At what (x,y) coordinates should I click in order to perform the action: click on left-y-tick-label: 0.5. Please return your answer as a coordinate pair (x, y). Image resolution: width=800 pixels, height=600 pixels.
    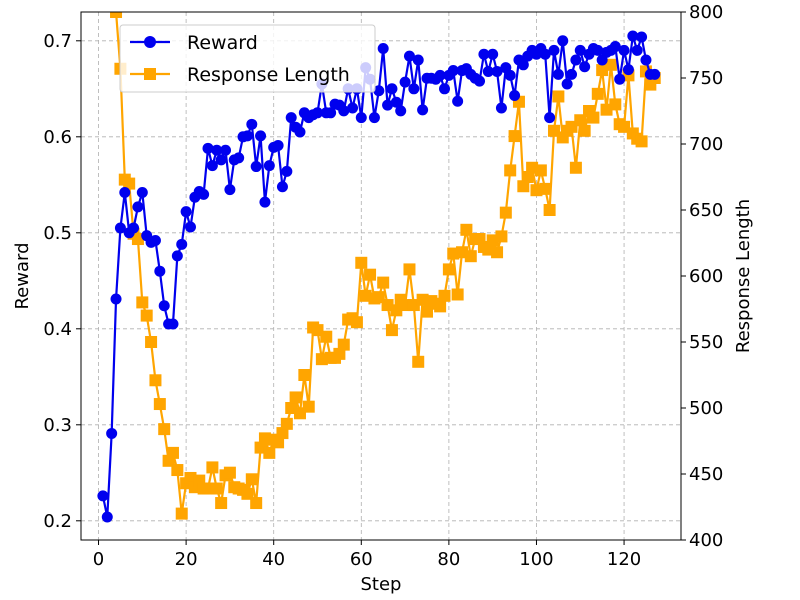
    Looking at the image, I should click on (57, 233).